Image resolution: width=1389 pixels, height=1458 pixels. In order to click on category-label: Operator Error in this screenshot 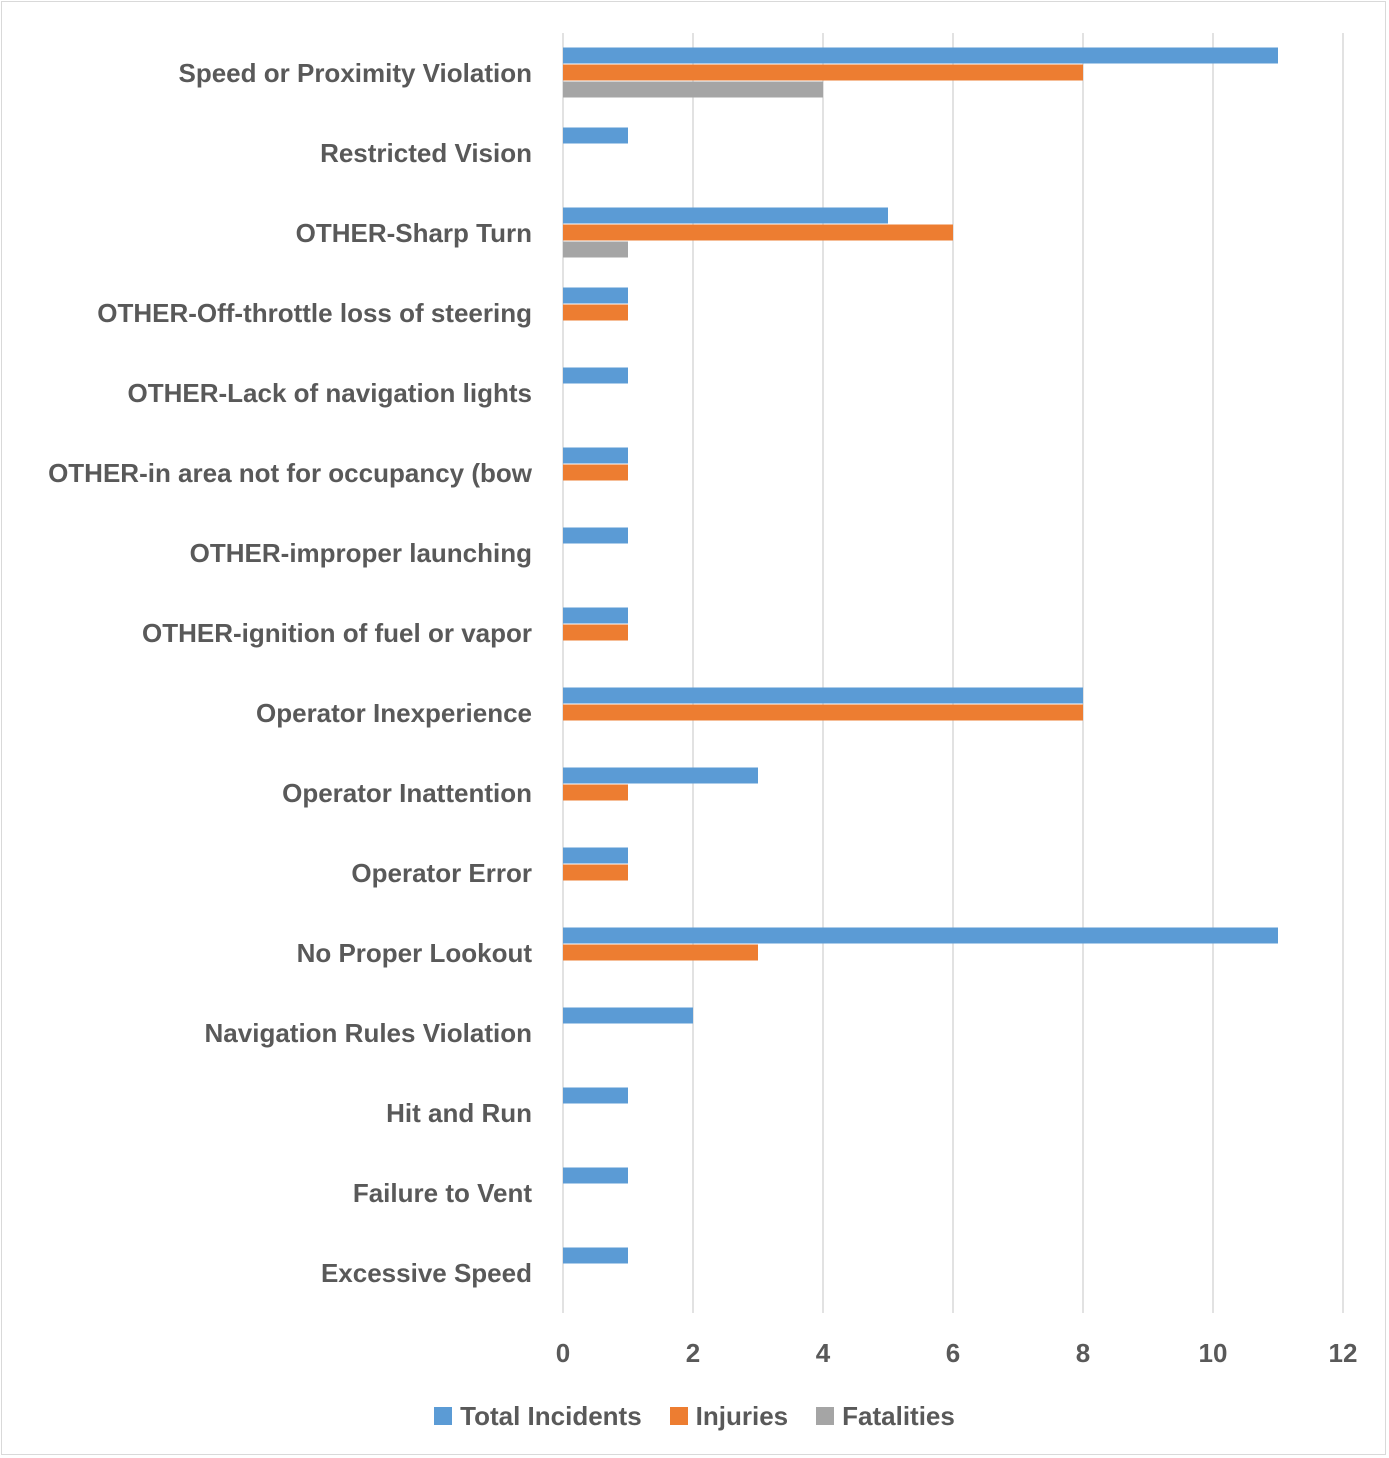, I will do `click(441, 873)`.